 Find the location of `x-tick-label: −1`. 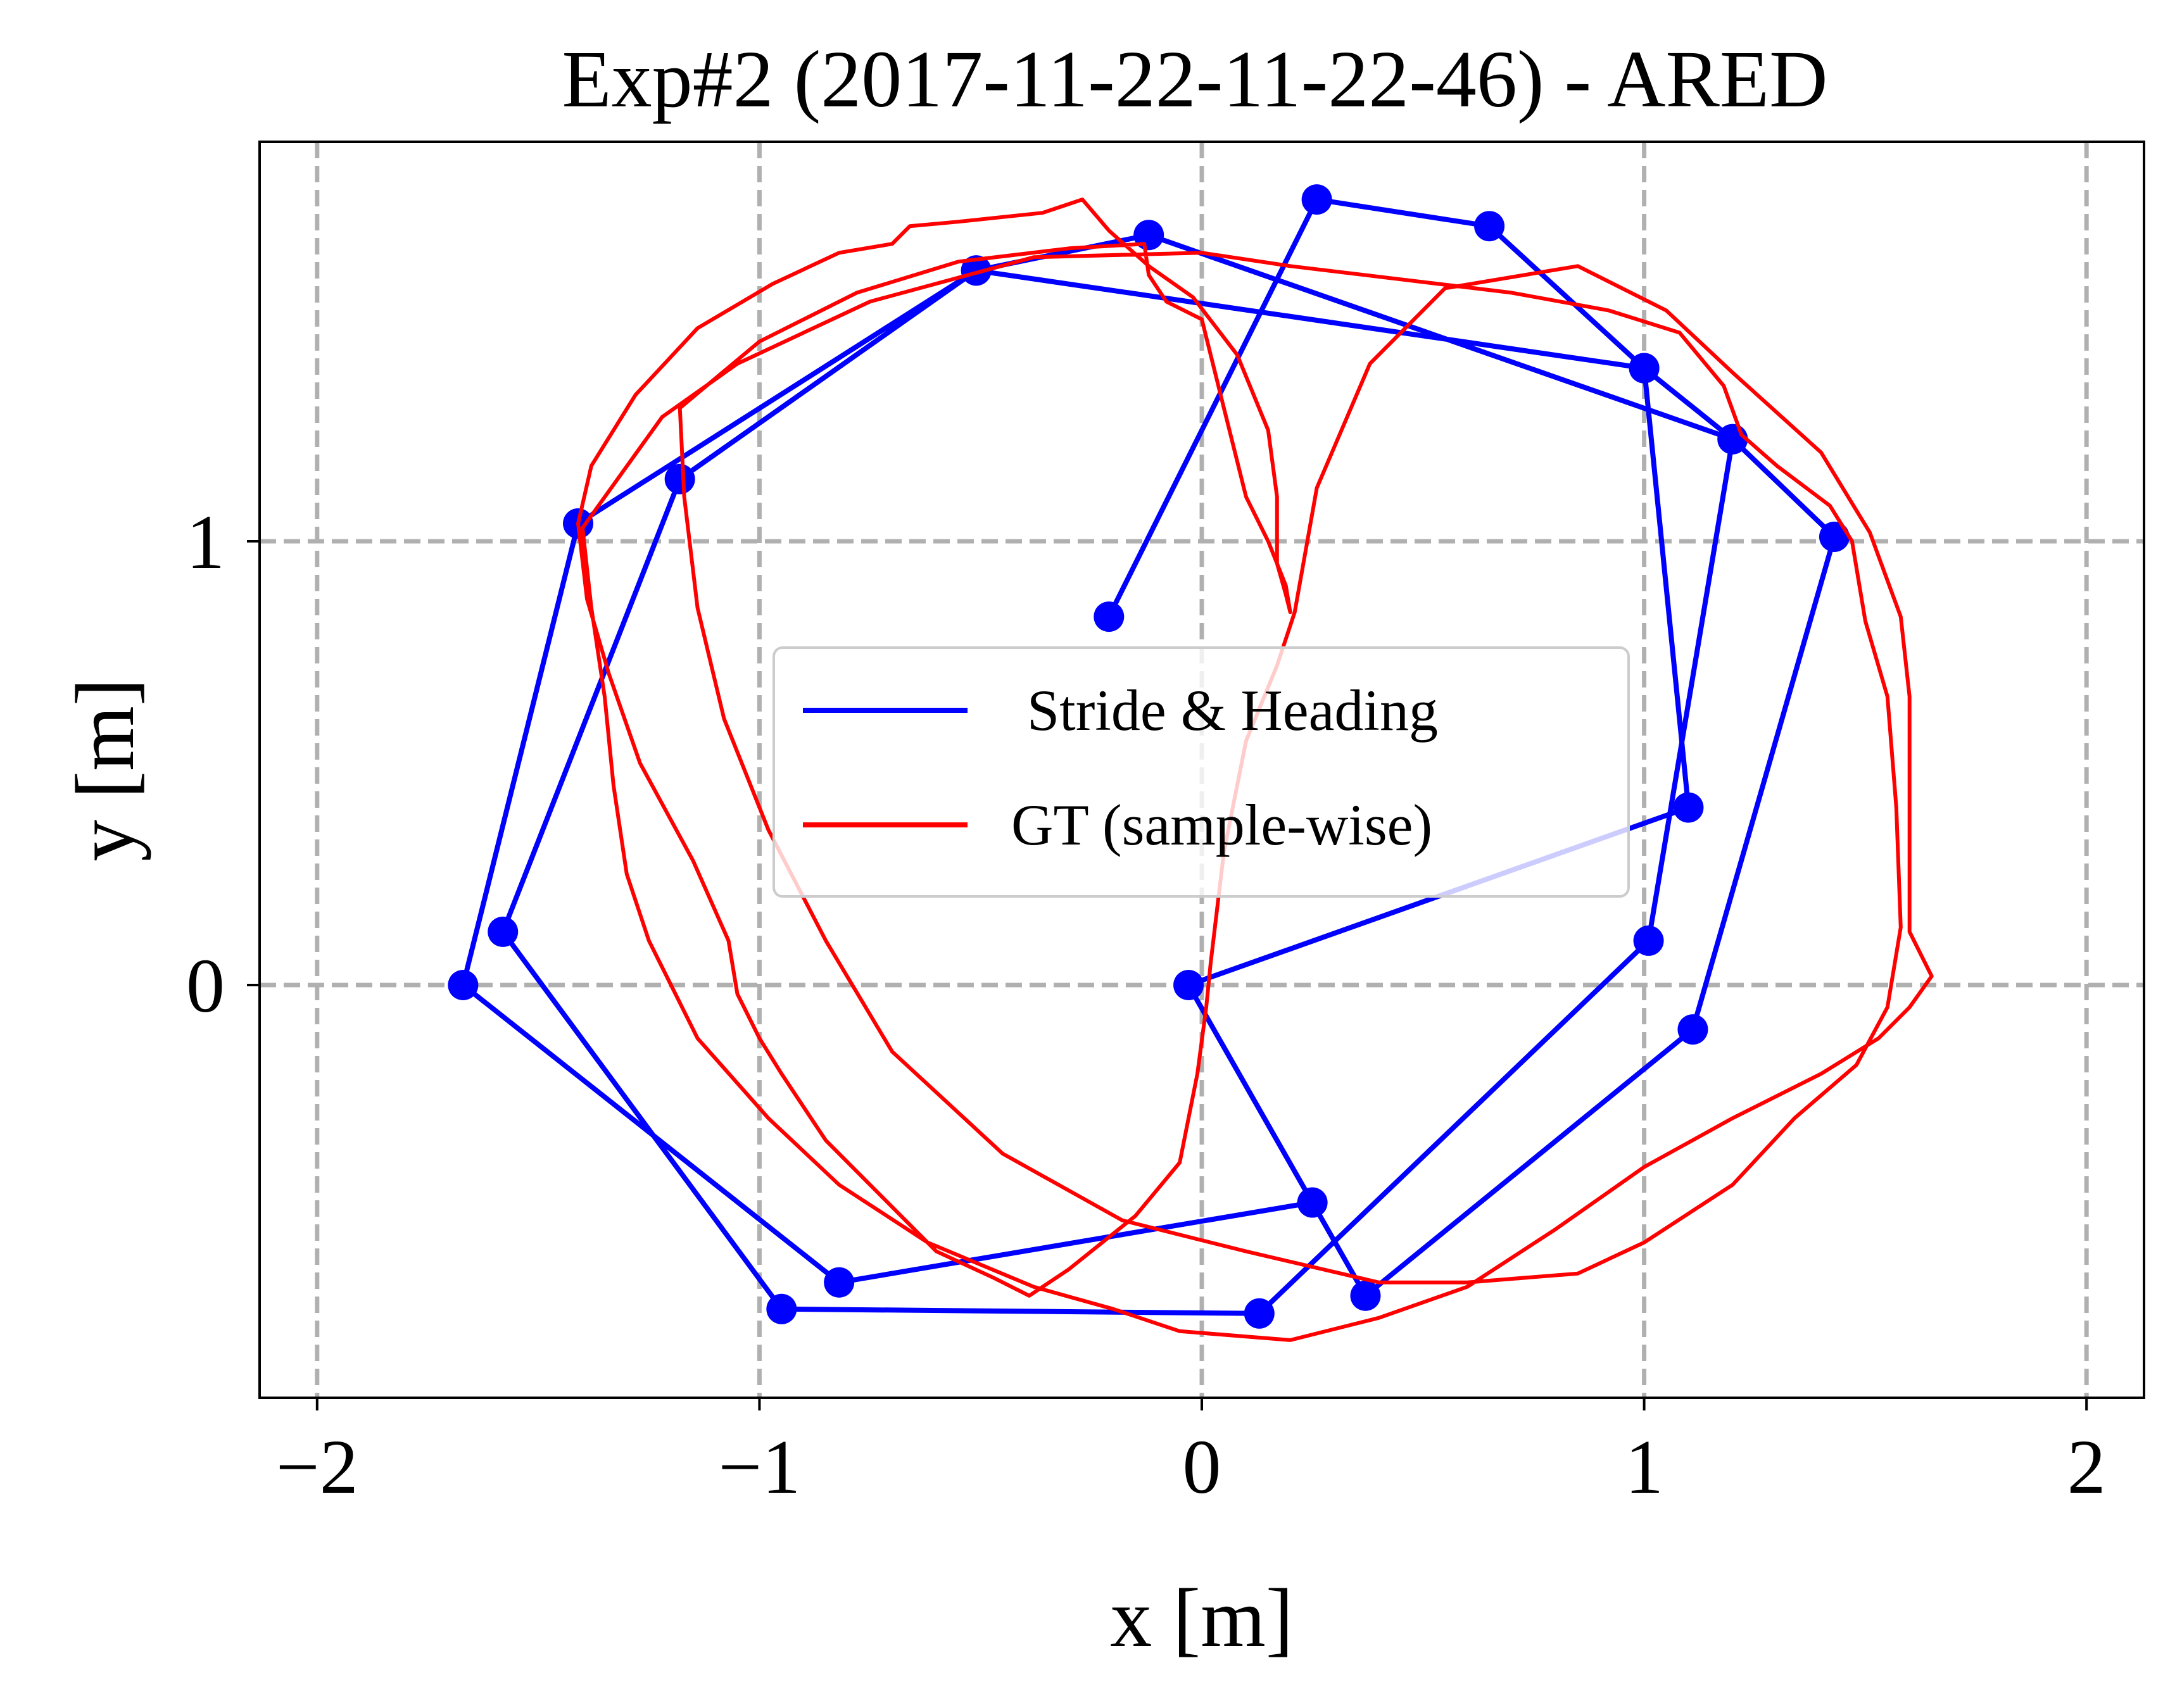

x-tick-label: −1 is located at coordinates (760, 1467).